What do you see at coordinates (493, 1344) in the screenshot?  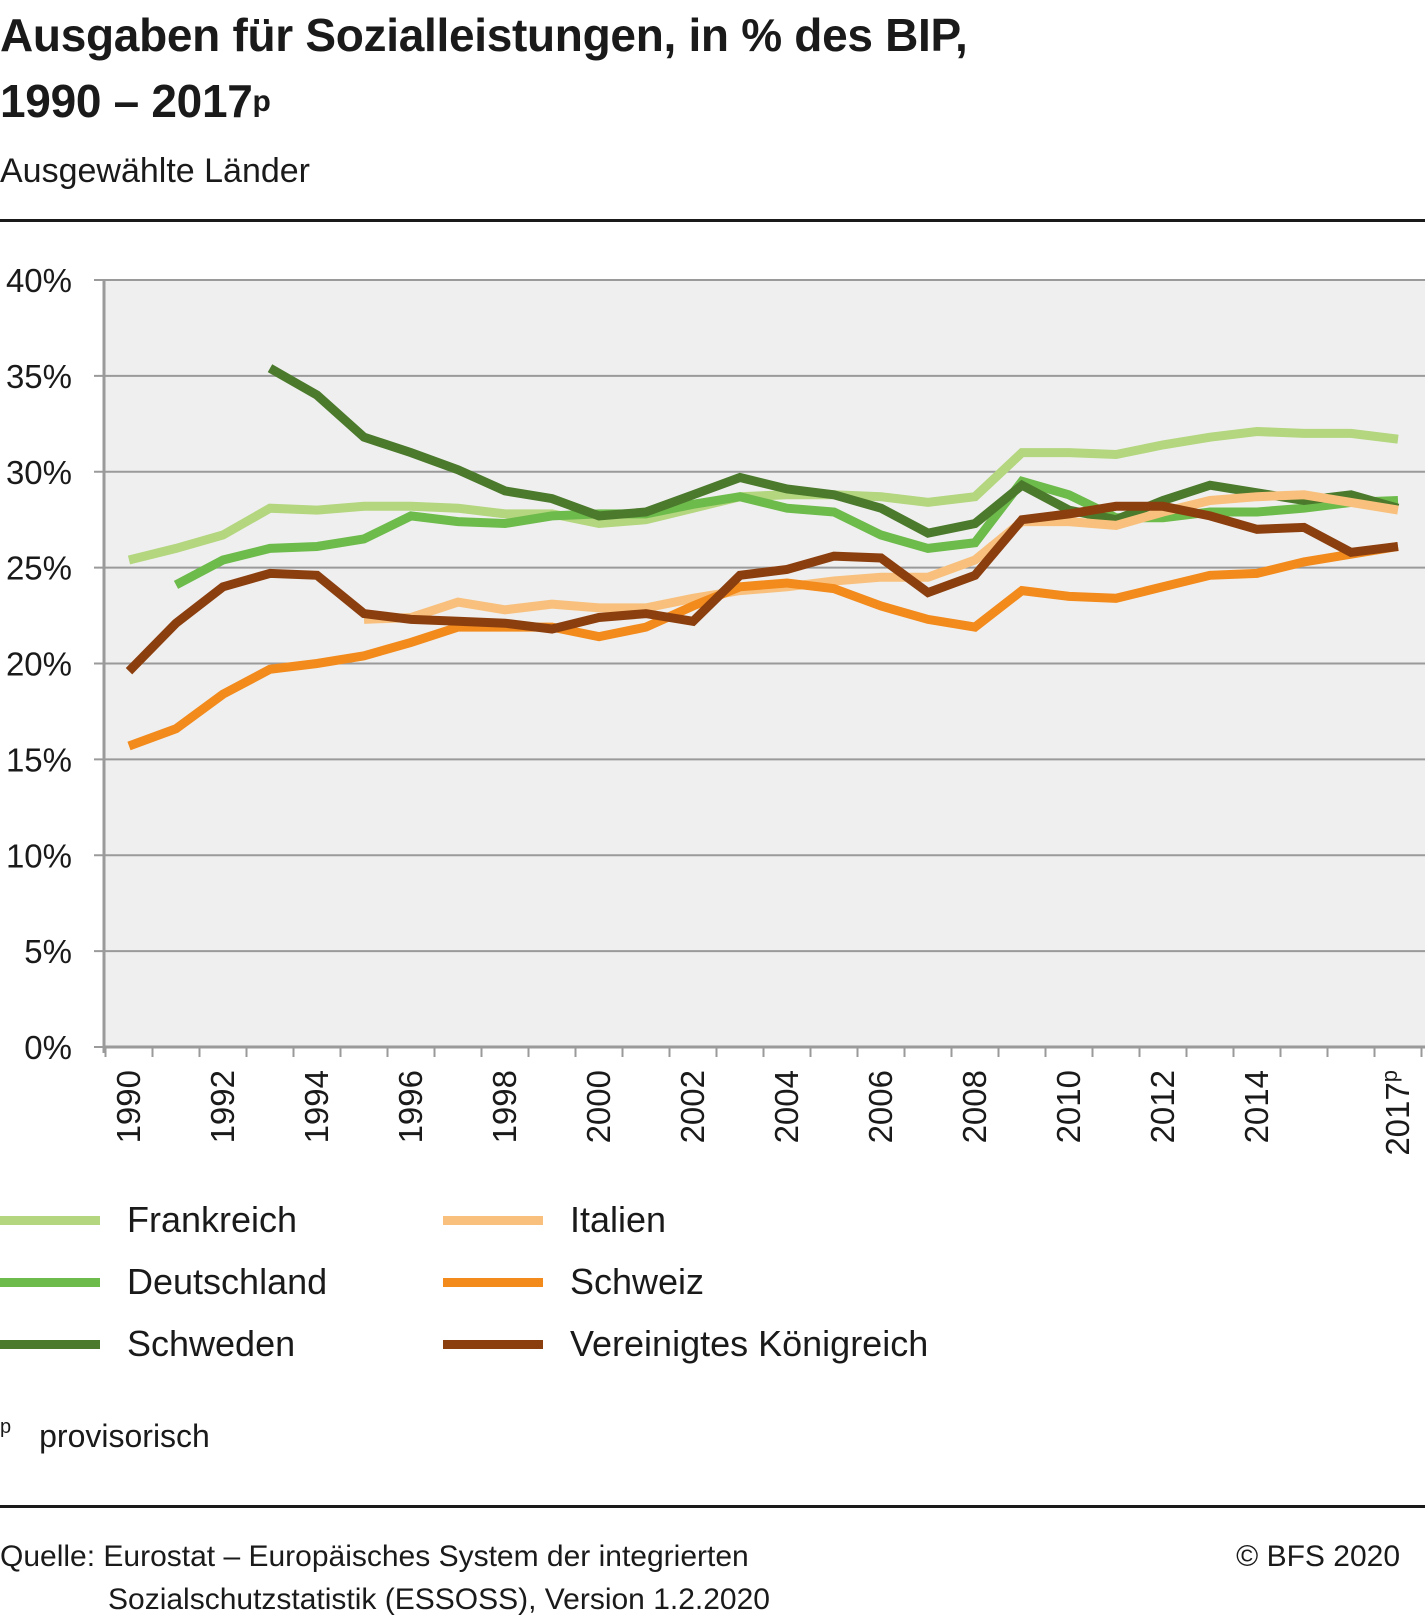 I see `legend-swatch-vereinigtes-koenigreich` at bounding box center [493, 1344].